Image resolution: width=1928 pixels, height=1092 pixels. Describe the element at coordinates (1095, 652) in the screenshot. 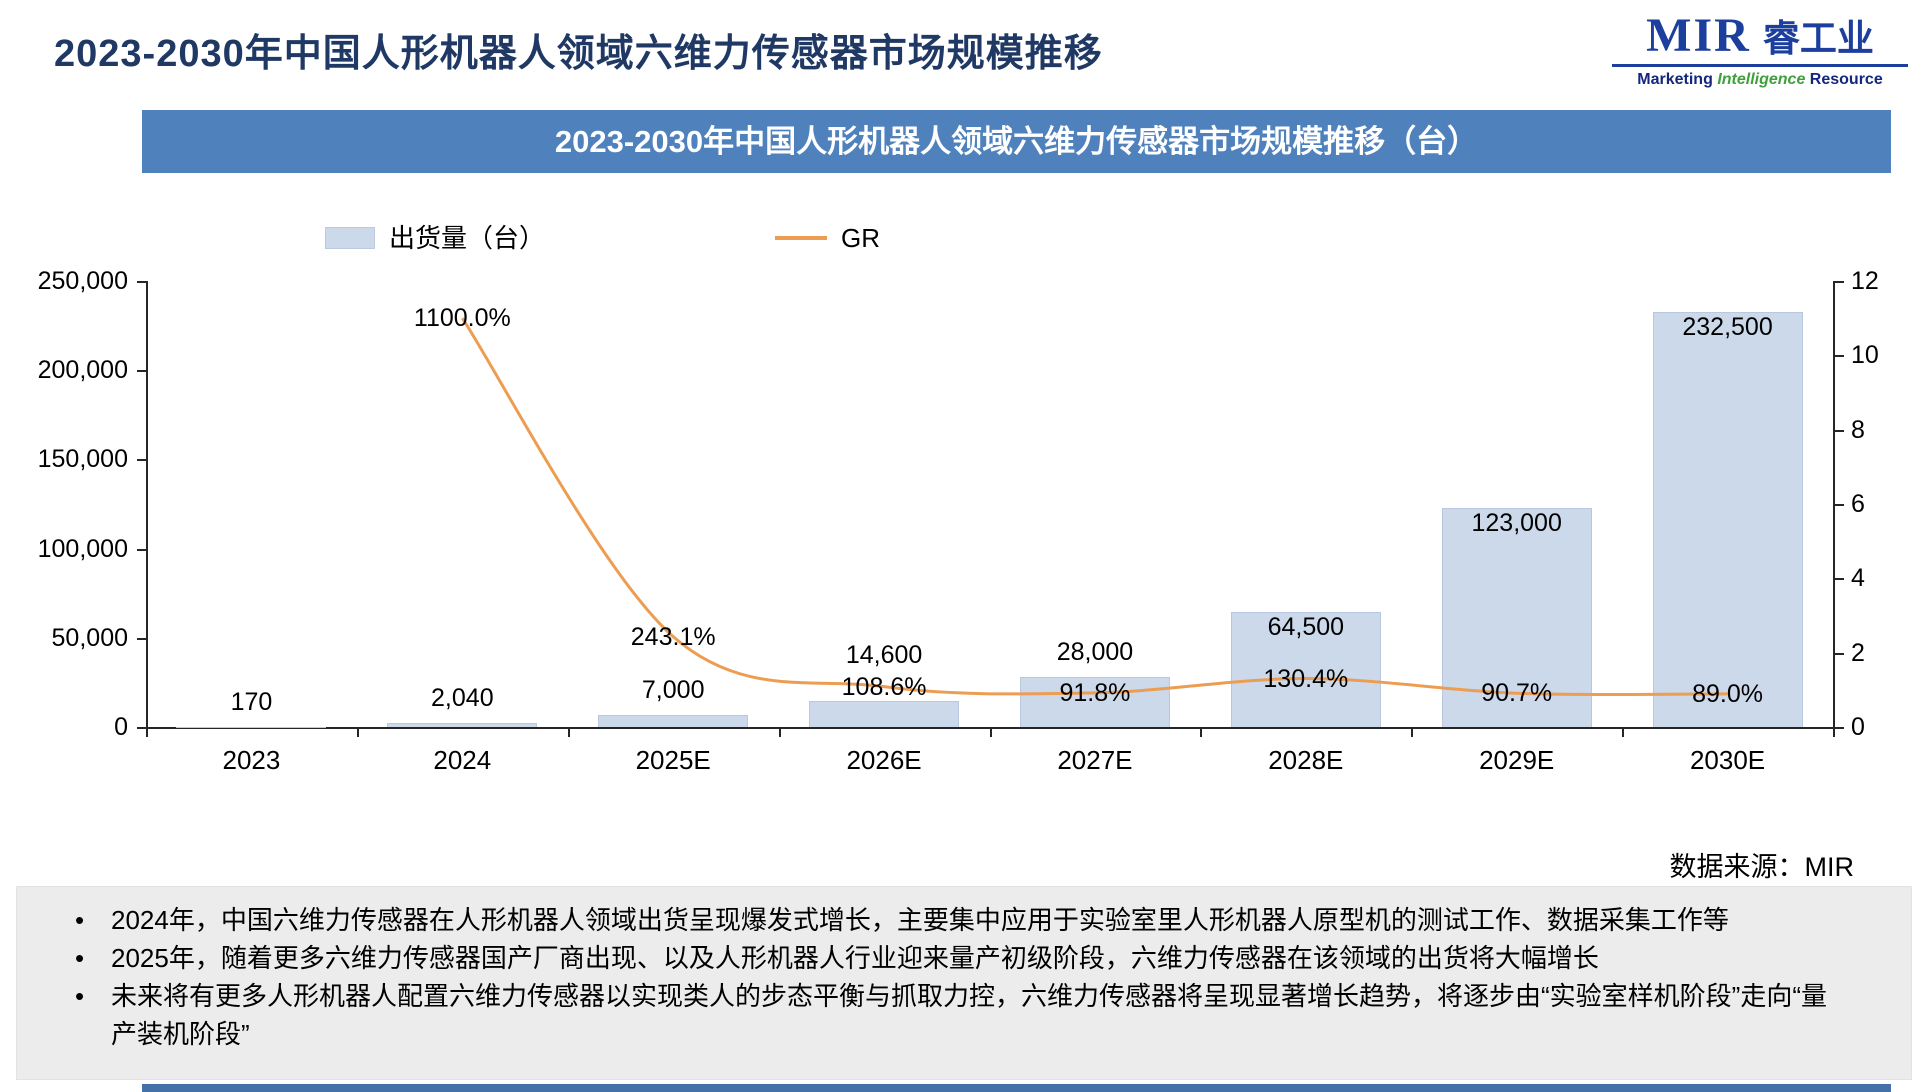

I see `bar-value-label: 28,000` at that location.